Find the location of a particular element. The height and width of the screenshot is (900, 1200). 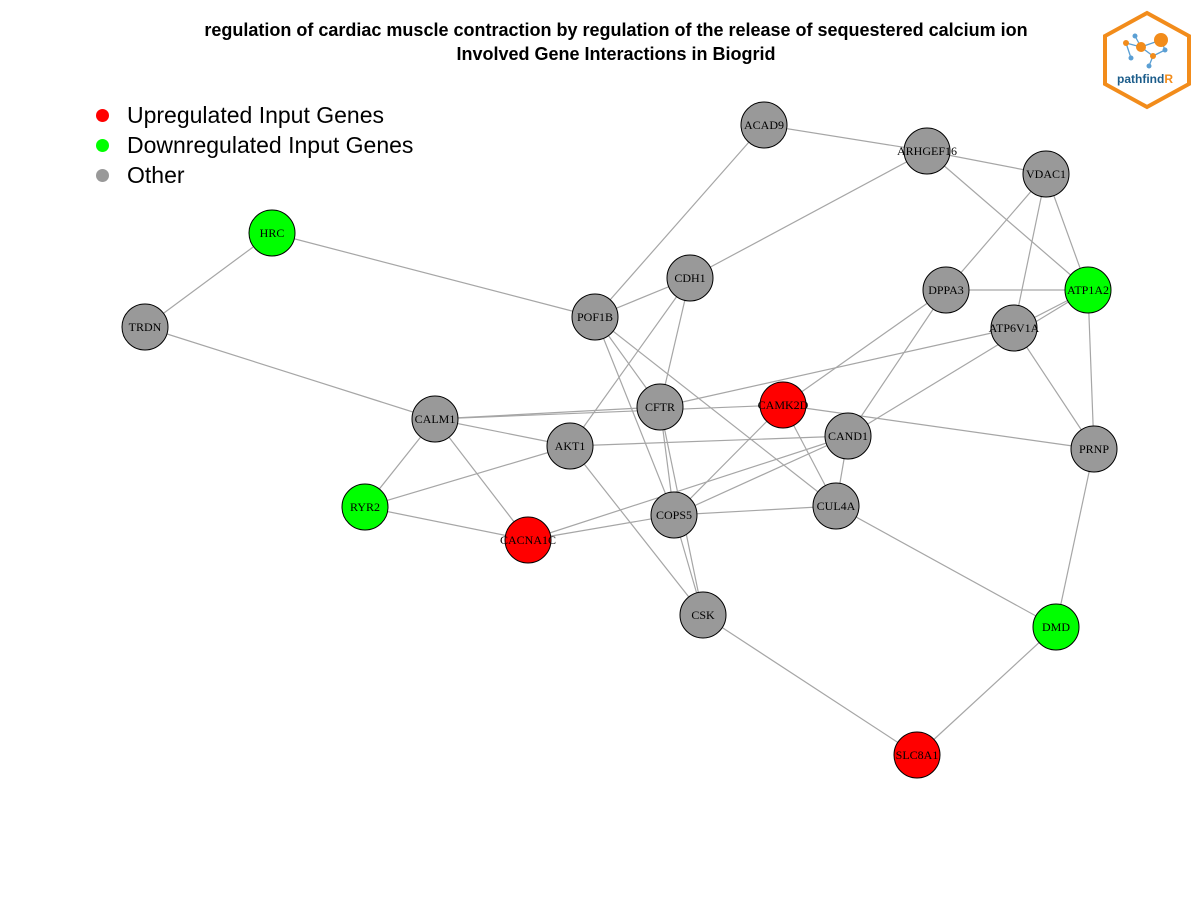

node-label-pof1b: POF1B is located at coordinates (595, 317).